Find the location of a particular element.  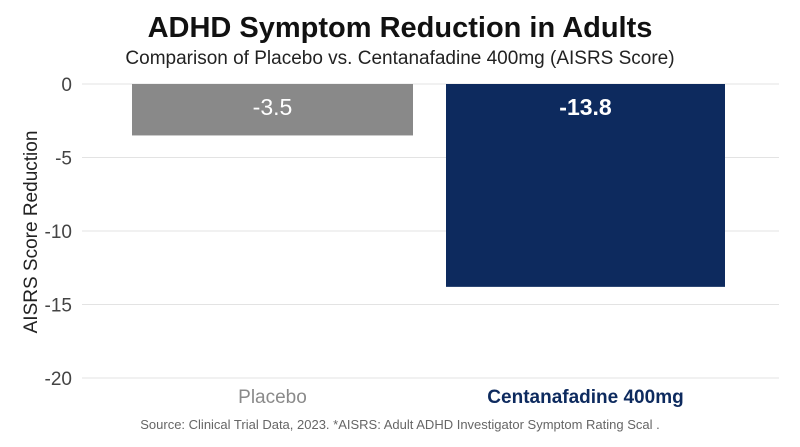

chart-title: ADHD Symptom Reduction in Adults is located at coordinates (400, 28).